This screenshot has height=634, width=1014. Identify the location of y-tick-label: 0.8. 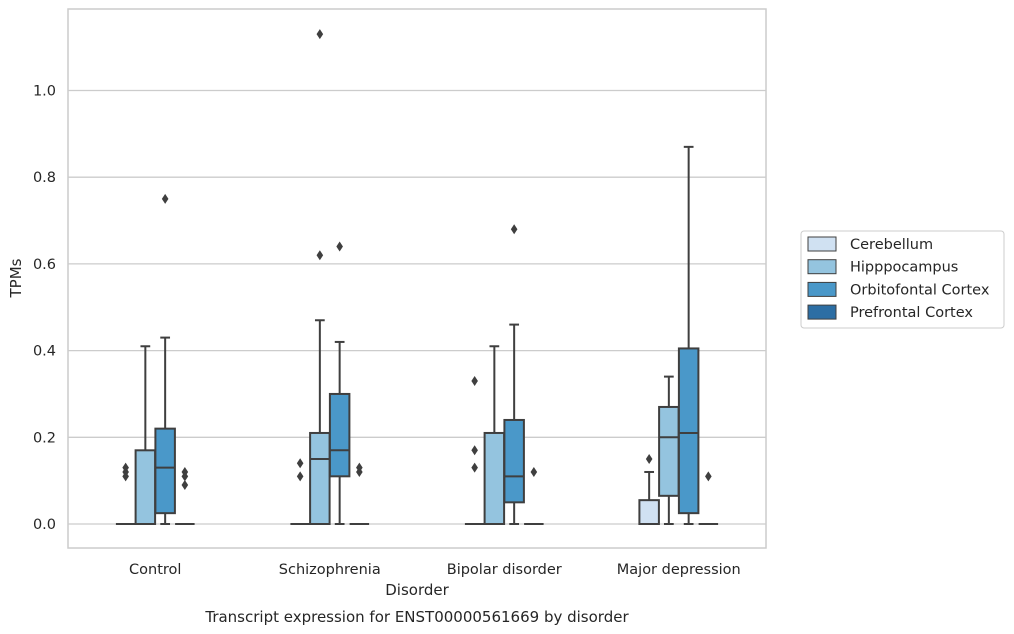
(44, 178).